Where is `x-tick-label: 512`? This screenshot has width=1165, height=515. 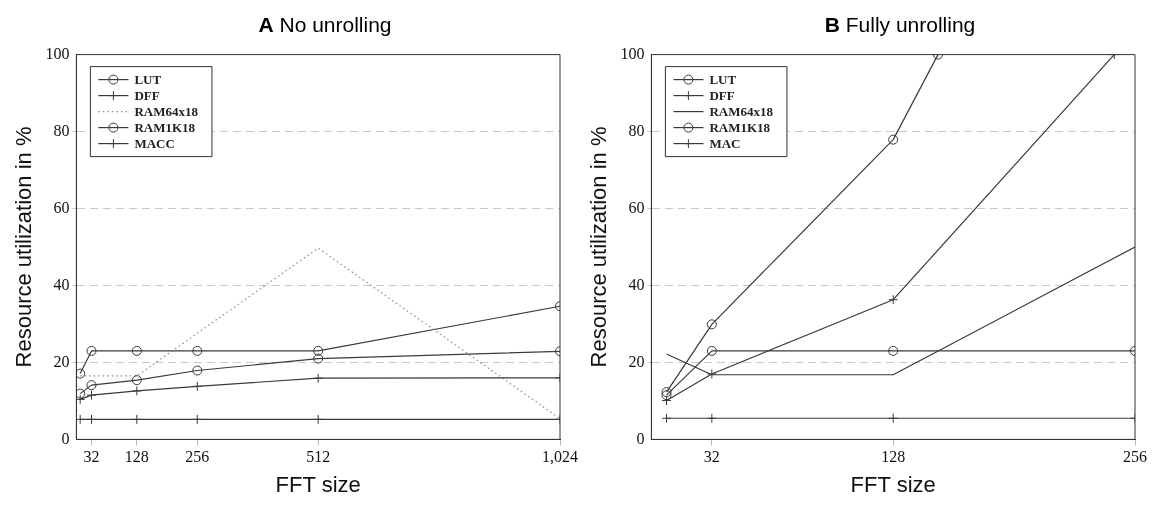 x-tick-label: 512 is located at coordinates (318, 457).